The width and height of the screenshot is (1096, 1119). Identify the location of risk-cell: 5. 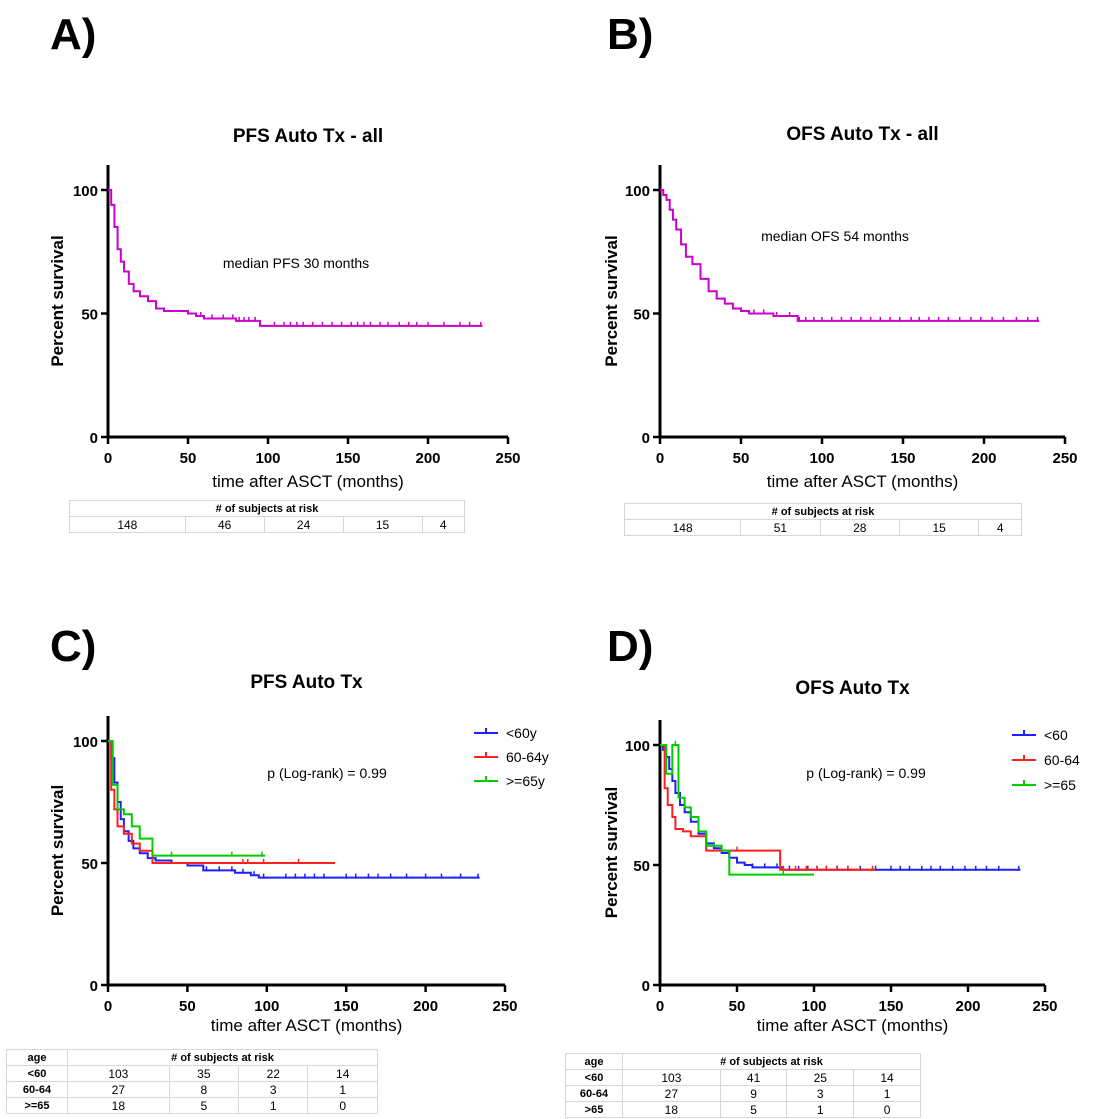
(204, 1105).